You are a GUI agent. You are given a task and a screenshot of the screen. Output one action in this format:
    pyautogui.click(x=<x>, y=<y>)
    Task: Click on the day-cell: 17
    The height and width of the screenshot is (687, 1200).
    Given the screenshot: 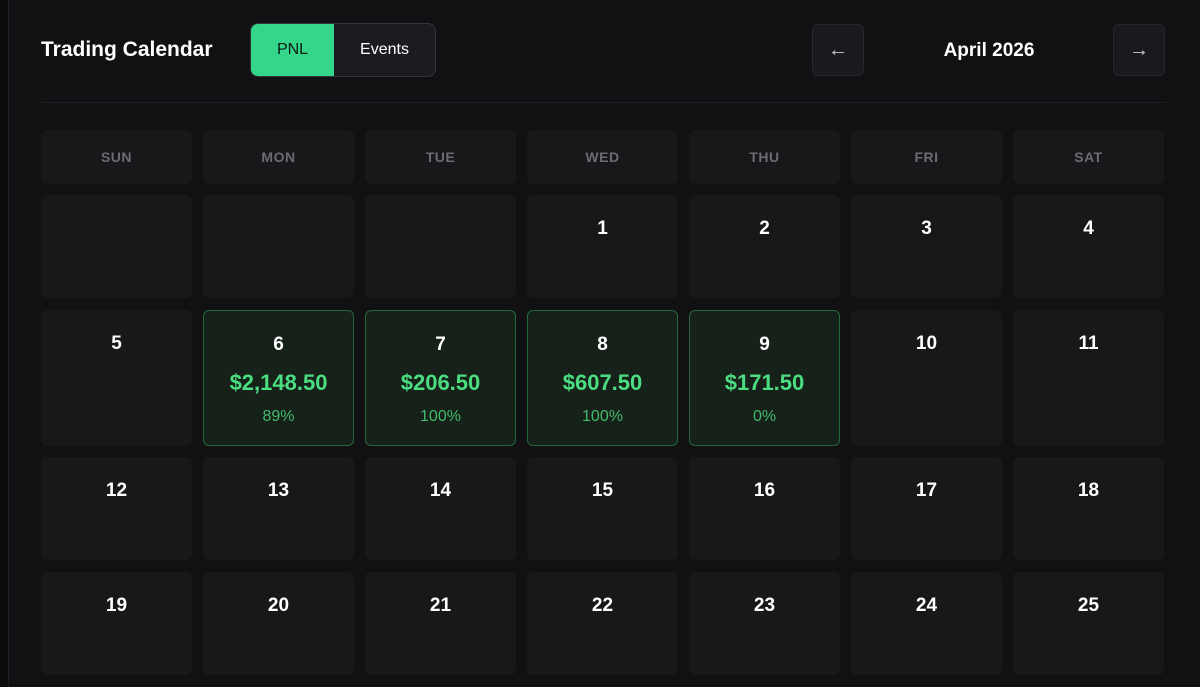 What is the action you would take?
    pyautogui.click(x=926, y=508)
    